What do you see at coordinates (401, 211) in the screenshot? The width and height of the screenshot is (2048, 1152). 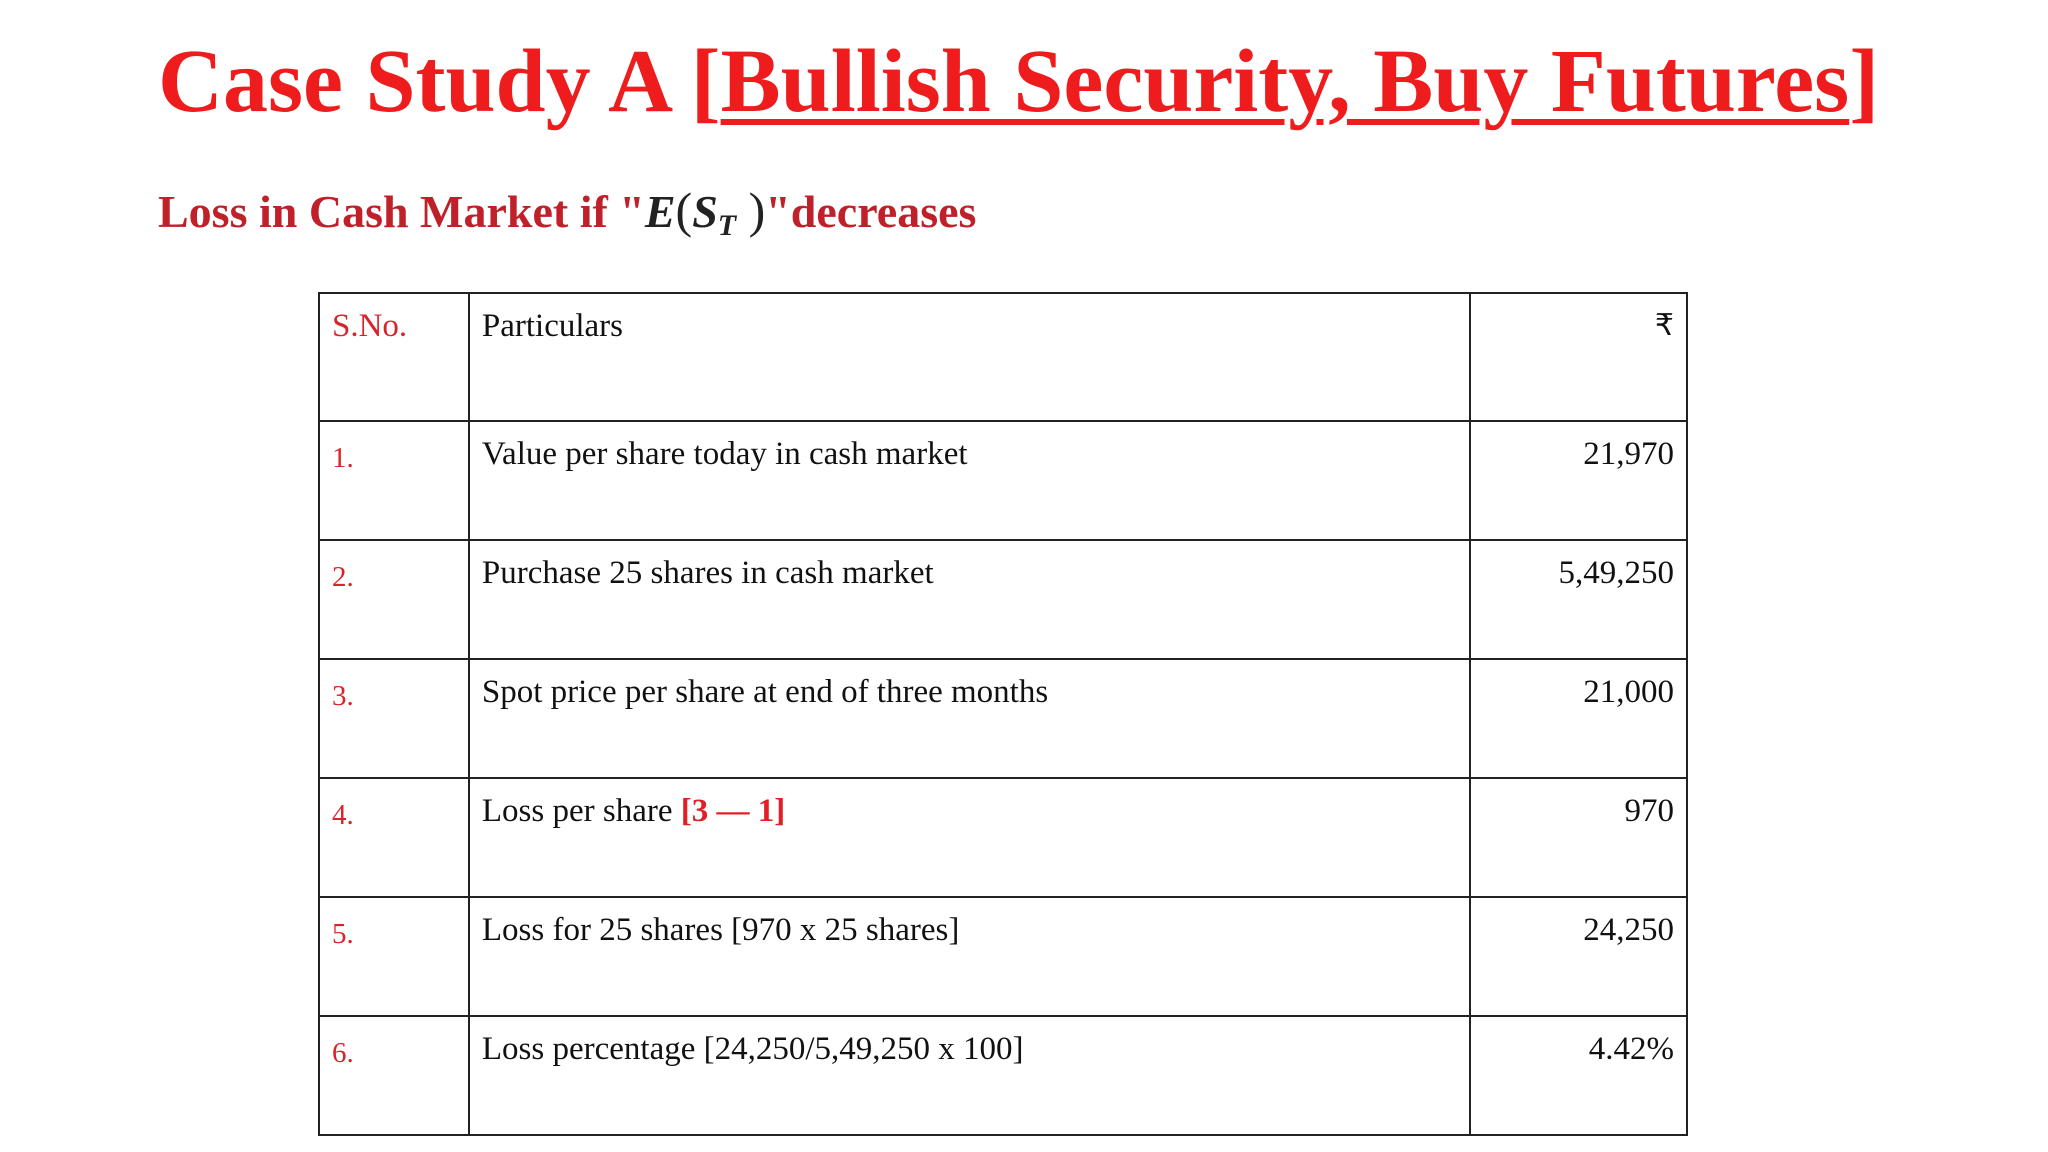 I see `subtitle-lead: Loss in Cash Market if "` at bounding box center [401, 211].